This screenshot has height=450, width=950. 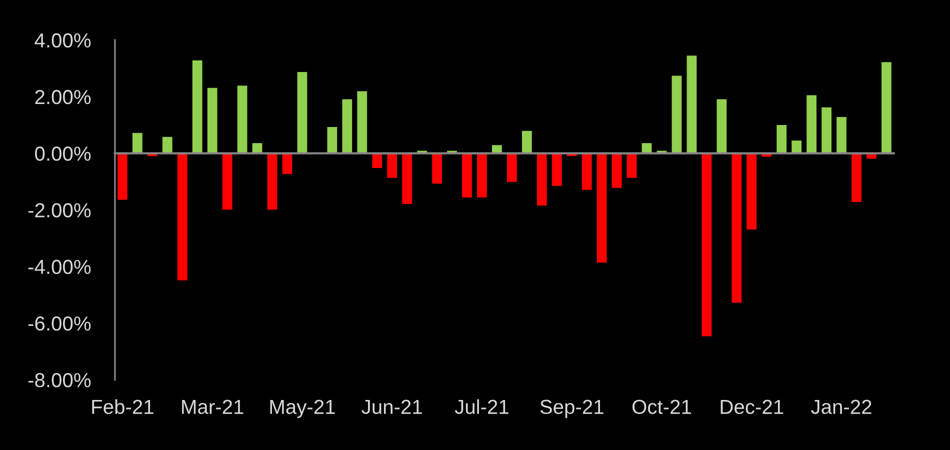 What do you see at coordinates (123, 406) in the screenshot?
I see `x-tick-label: Feb-21` at bounding box center [123, 406].